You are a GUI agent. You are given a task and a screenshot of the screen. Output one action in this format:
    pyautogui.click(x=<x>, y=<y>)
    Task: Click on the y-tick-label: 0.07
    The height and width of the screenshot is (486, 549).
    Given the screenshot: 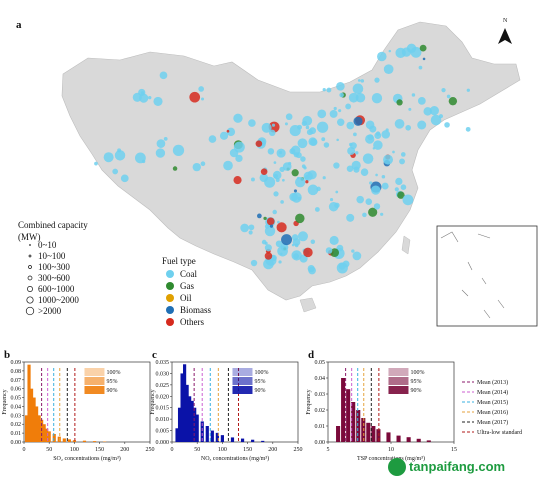 What is the action you would take?
    pyautogui.click(x=16, y=381)
    